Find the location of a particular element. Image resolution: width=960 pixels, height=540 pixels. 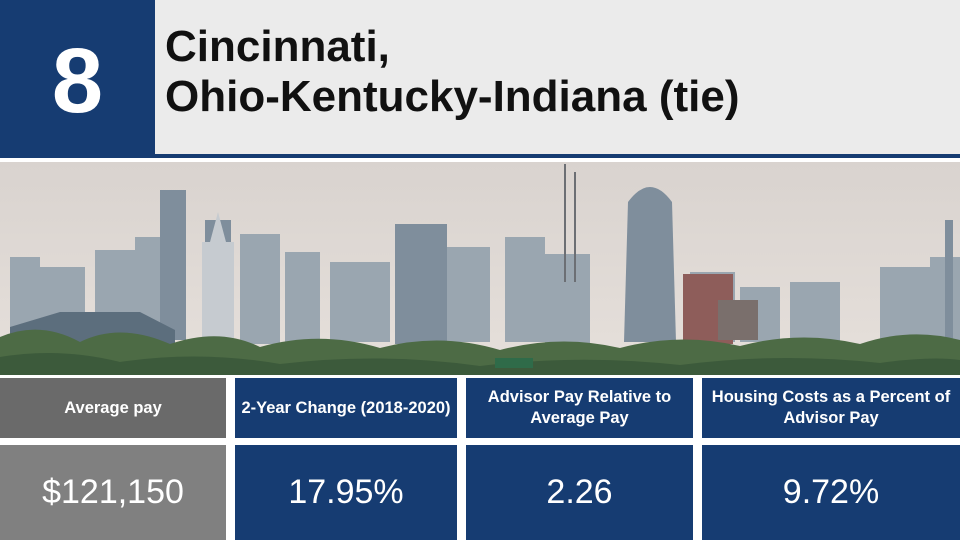

stat-header-two-year-change: 2-Year Change (2018-2020) is located at coordinates (346, 408).